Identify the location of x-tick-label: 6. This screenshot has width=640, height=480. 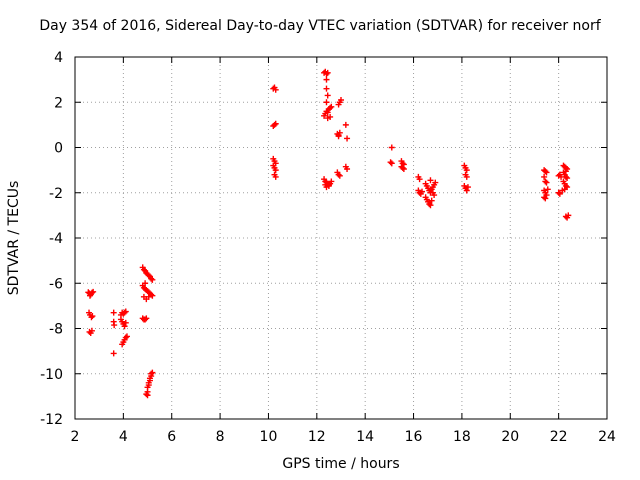
(171, 437).